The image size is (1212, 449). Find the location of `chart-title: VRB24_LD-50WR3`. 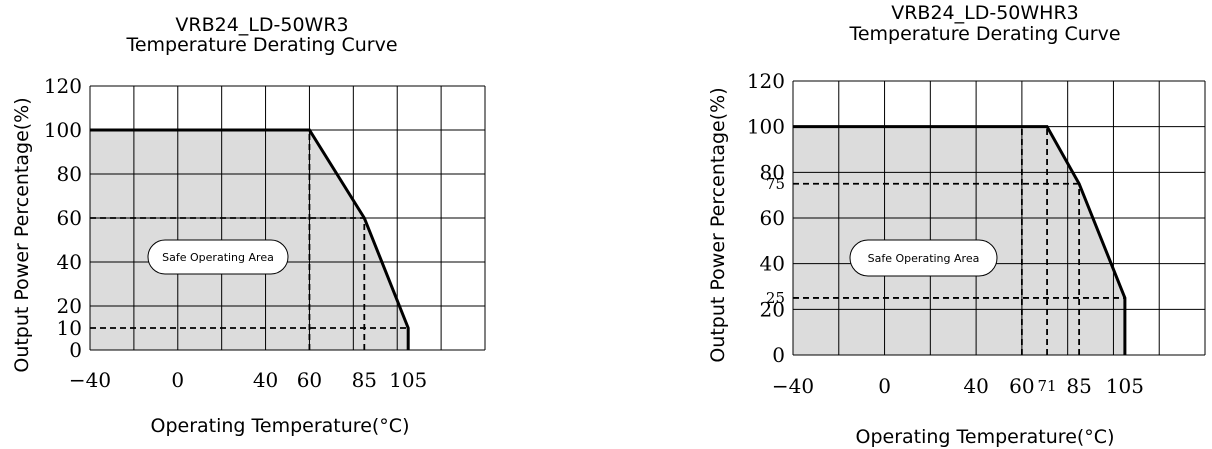

chart-title: VRB24_LD-50WR3 is located at coordinates (261, 25).